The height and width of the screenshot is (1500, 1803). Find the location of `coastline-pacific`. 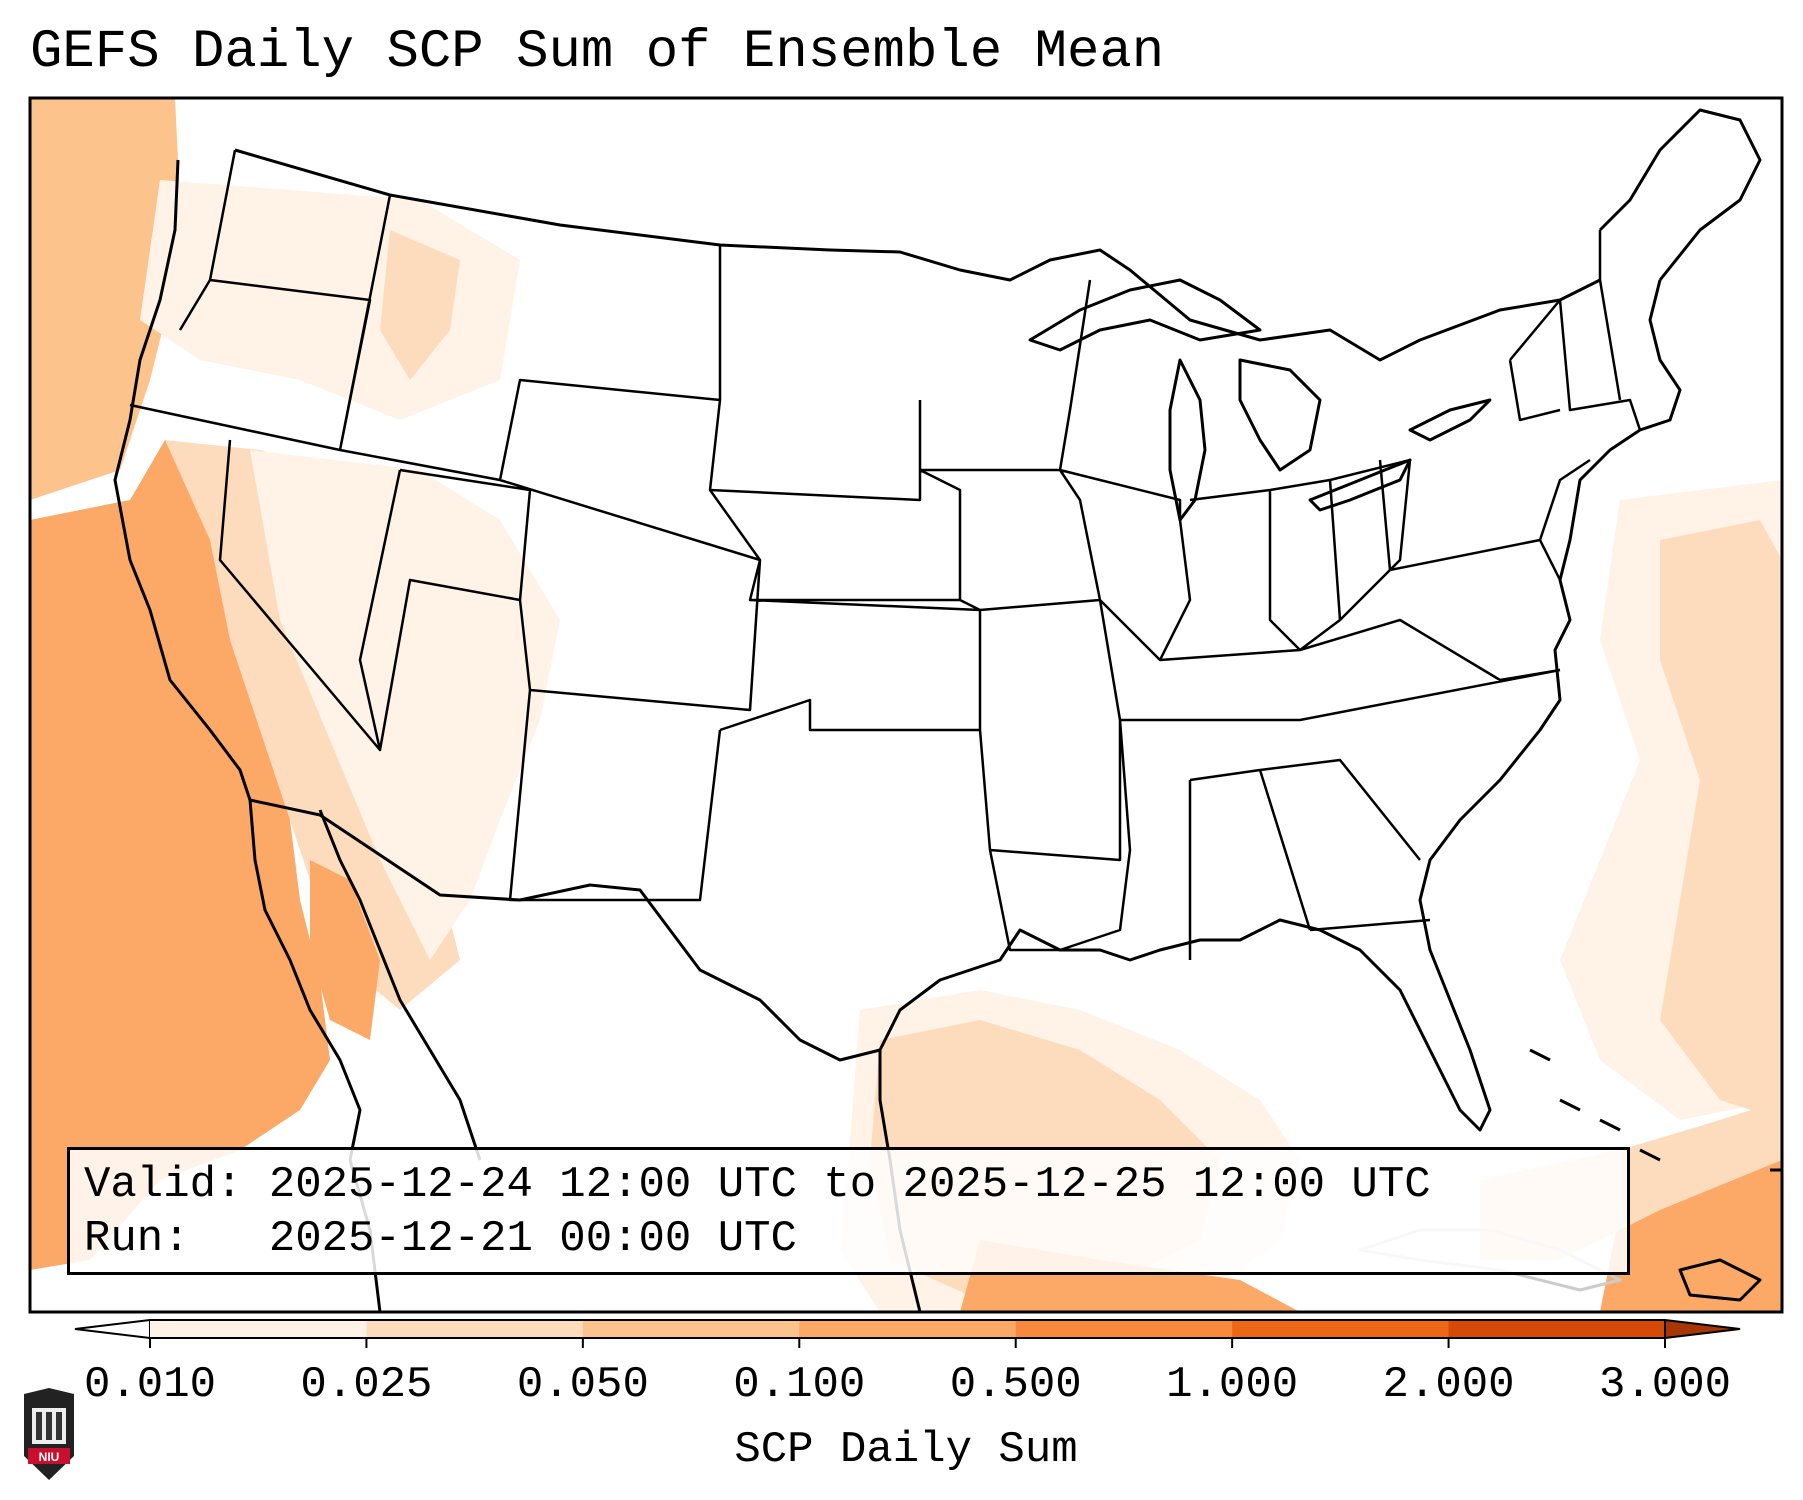

coastline-pacific is located at coordinates (247, 735).